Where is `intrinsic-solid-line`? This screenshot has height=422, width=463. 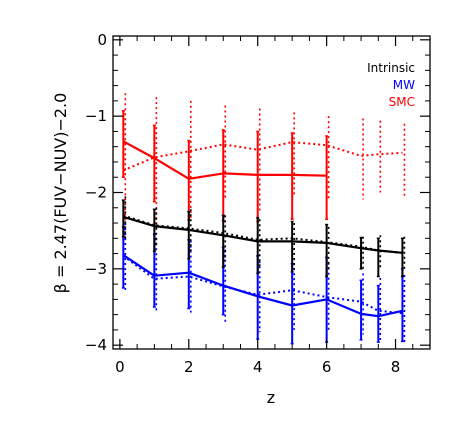
intrinsic-solid-line is located at coordinates (262, 234).